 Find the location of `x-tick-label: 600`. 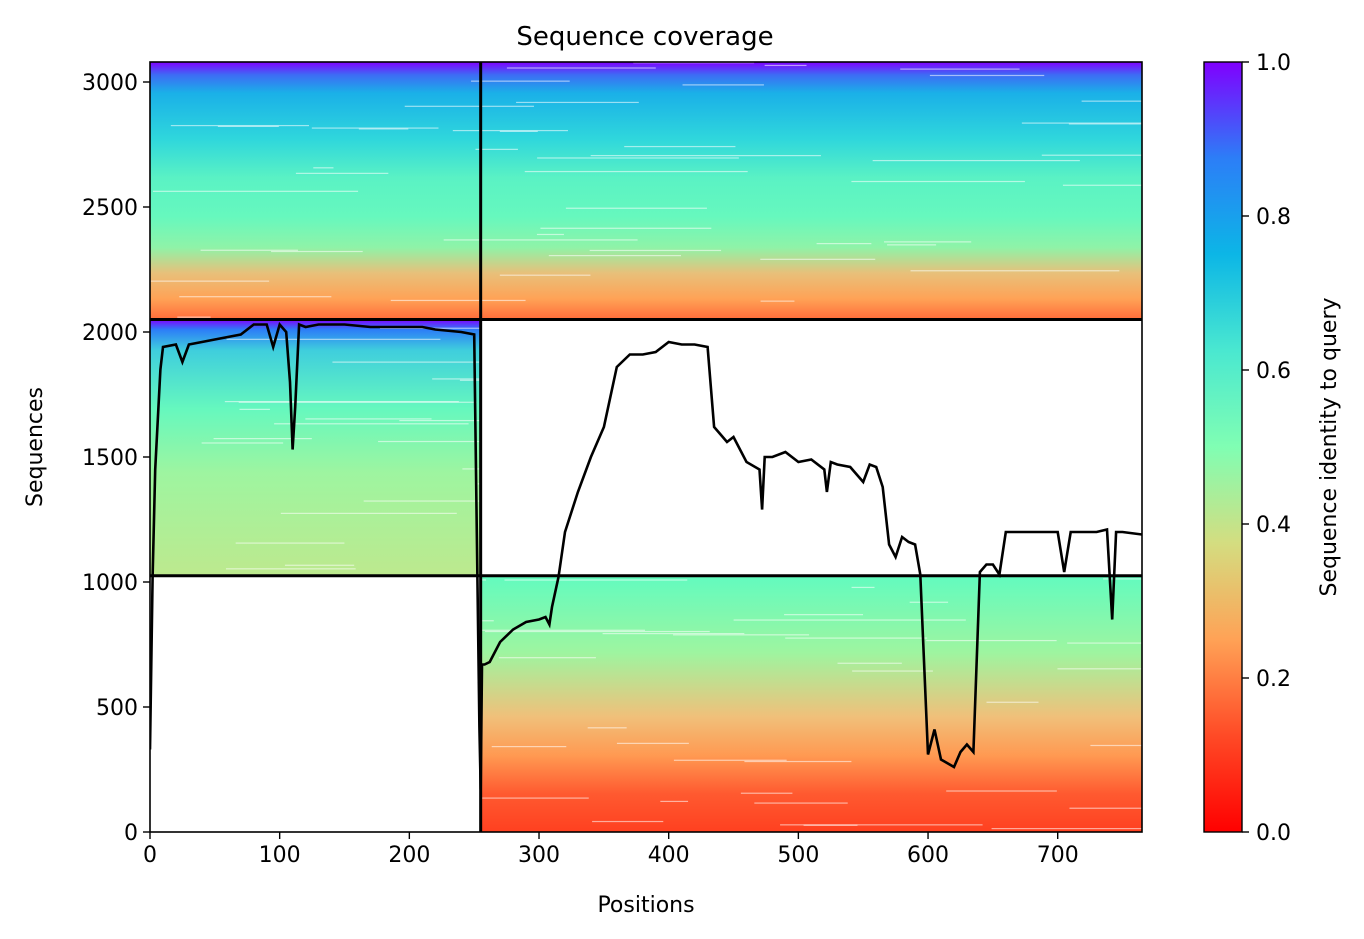

x-tick-label: 600 is located at coordinates (928, 855).